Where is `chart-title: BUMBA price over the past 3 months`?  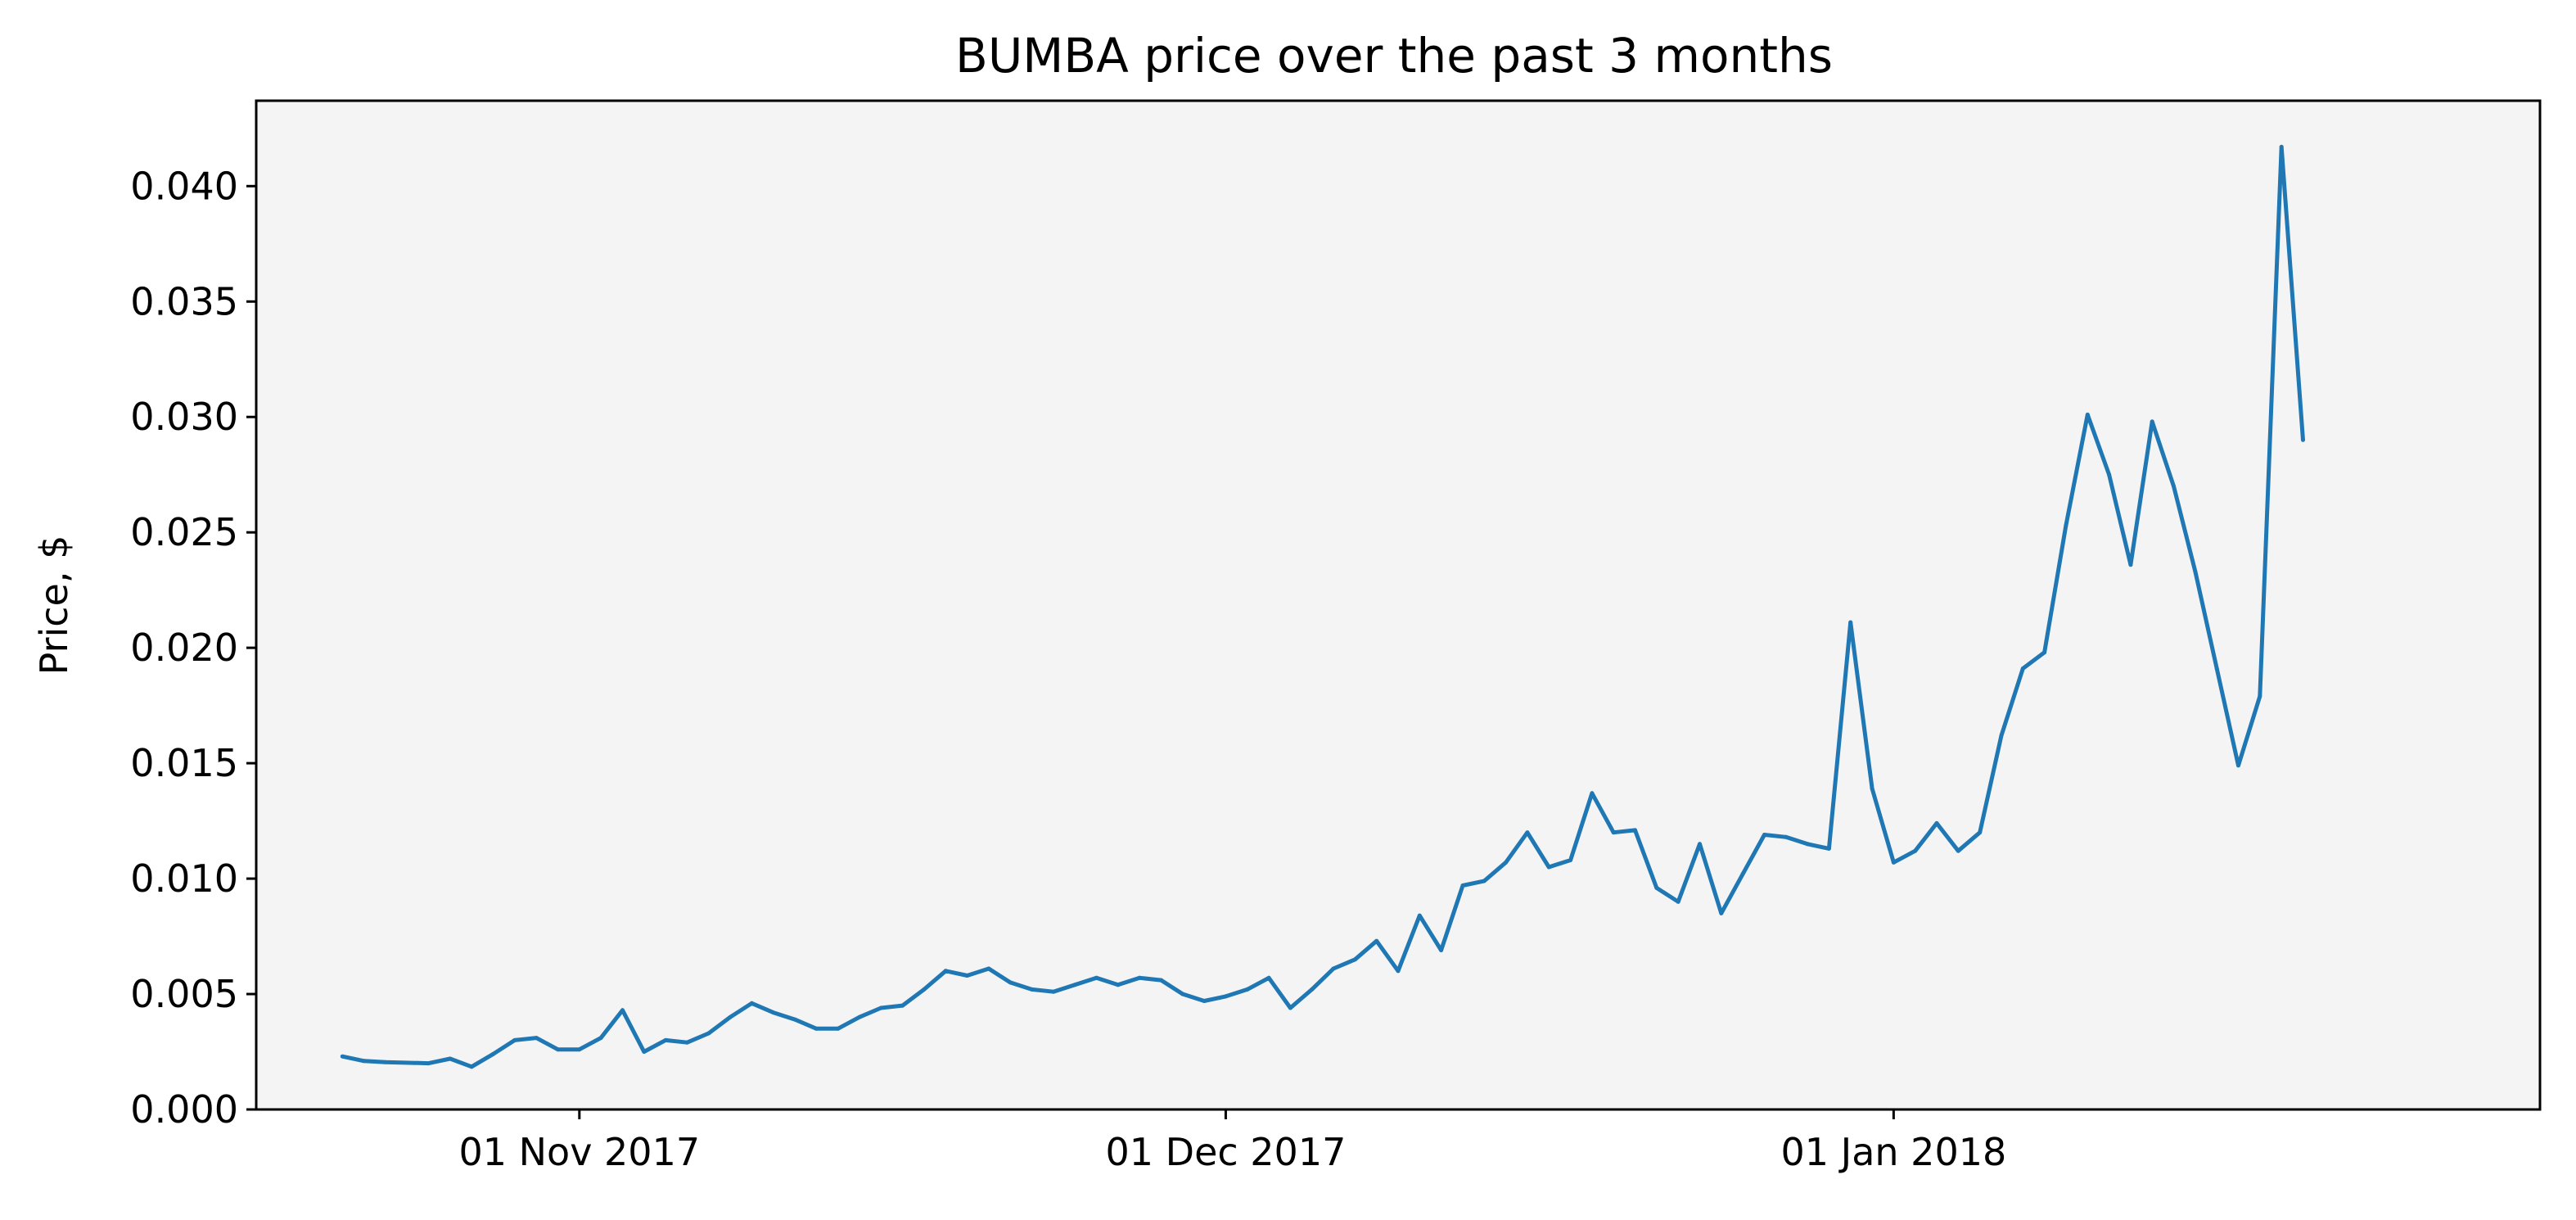
chart-title: BUMBA price over the past 3 months is located at coordinates (1394, 56).